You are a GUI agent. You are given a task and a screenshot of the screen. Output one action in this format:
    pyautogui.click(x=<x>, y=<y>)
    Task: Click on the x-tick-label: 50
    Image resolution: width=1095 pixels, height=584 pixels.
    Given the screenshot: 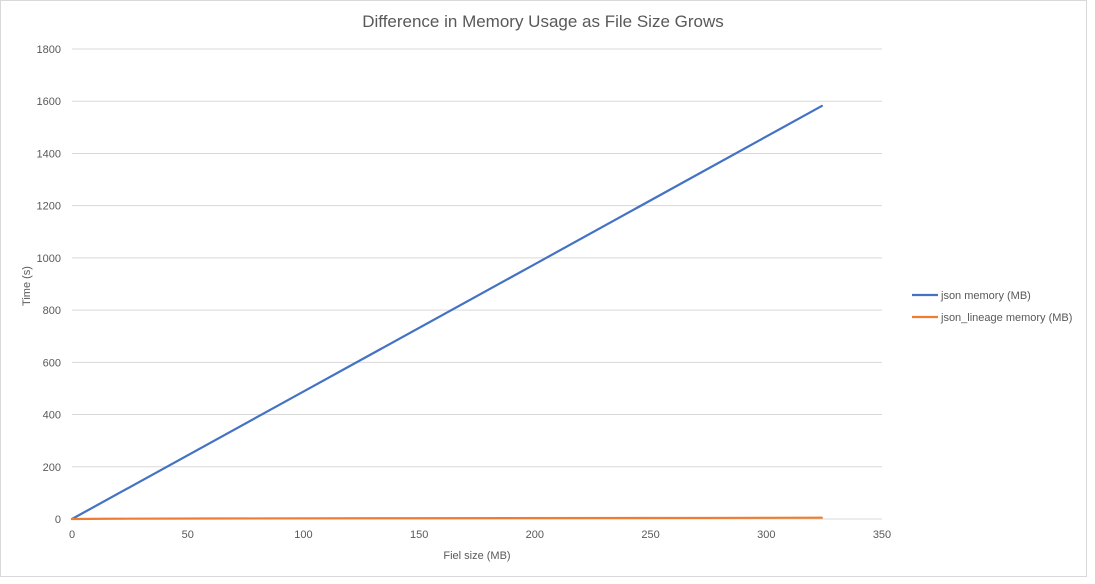 What is the action you would take?
    pyautogui.click(x=188, y=535)
    